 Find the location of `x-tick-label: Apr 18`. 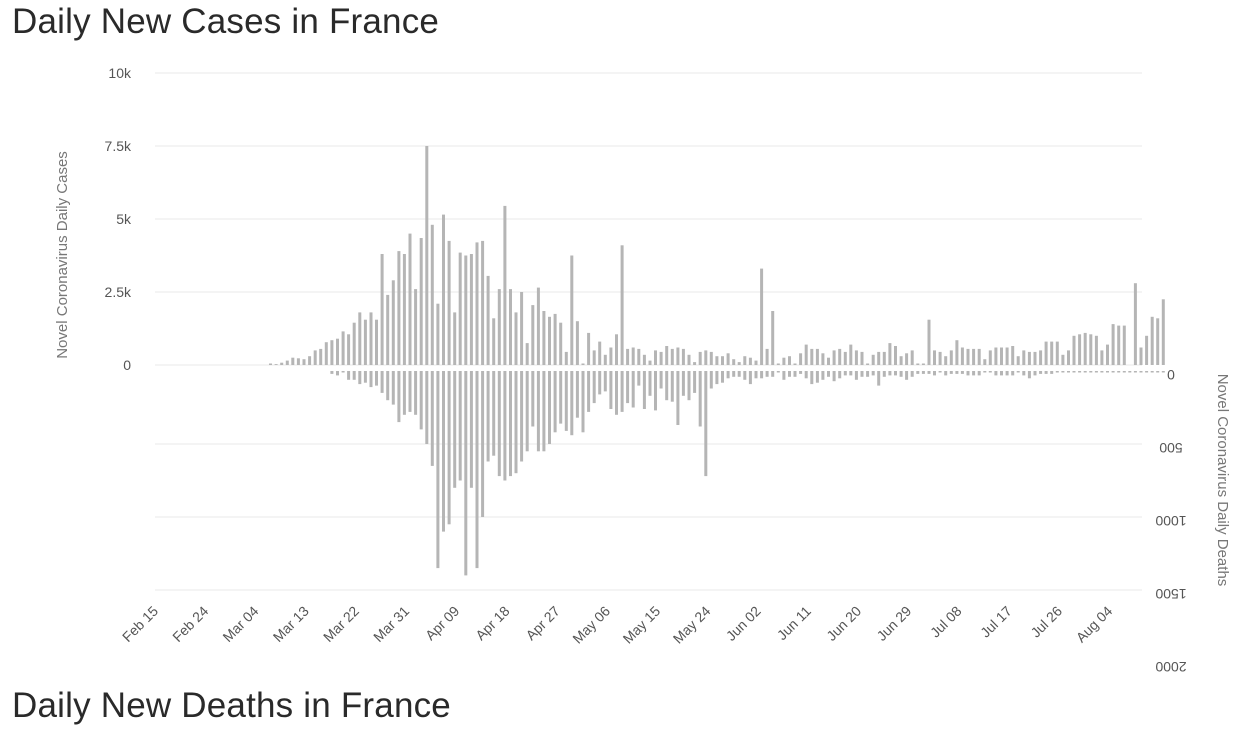

x-tick-label: Apr 18 is located at coordinates (492, 623).